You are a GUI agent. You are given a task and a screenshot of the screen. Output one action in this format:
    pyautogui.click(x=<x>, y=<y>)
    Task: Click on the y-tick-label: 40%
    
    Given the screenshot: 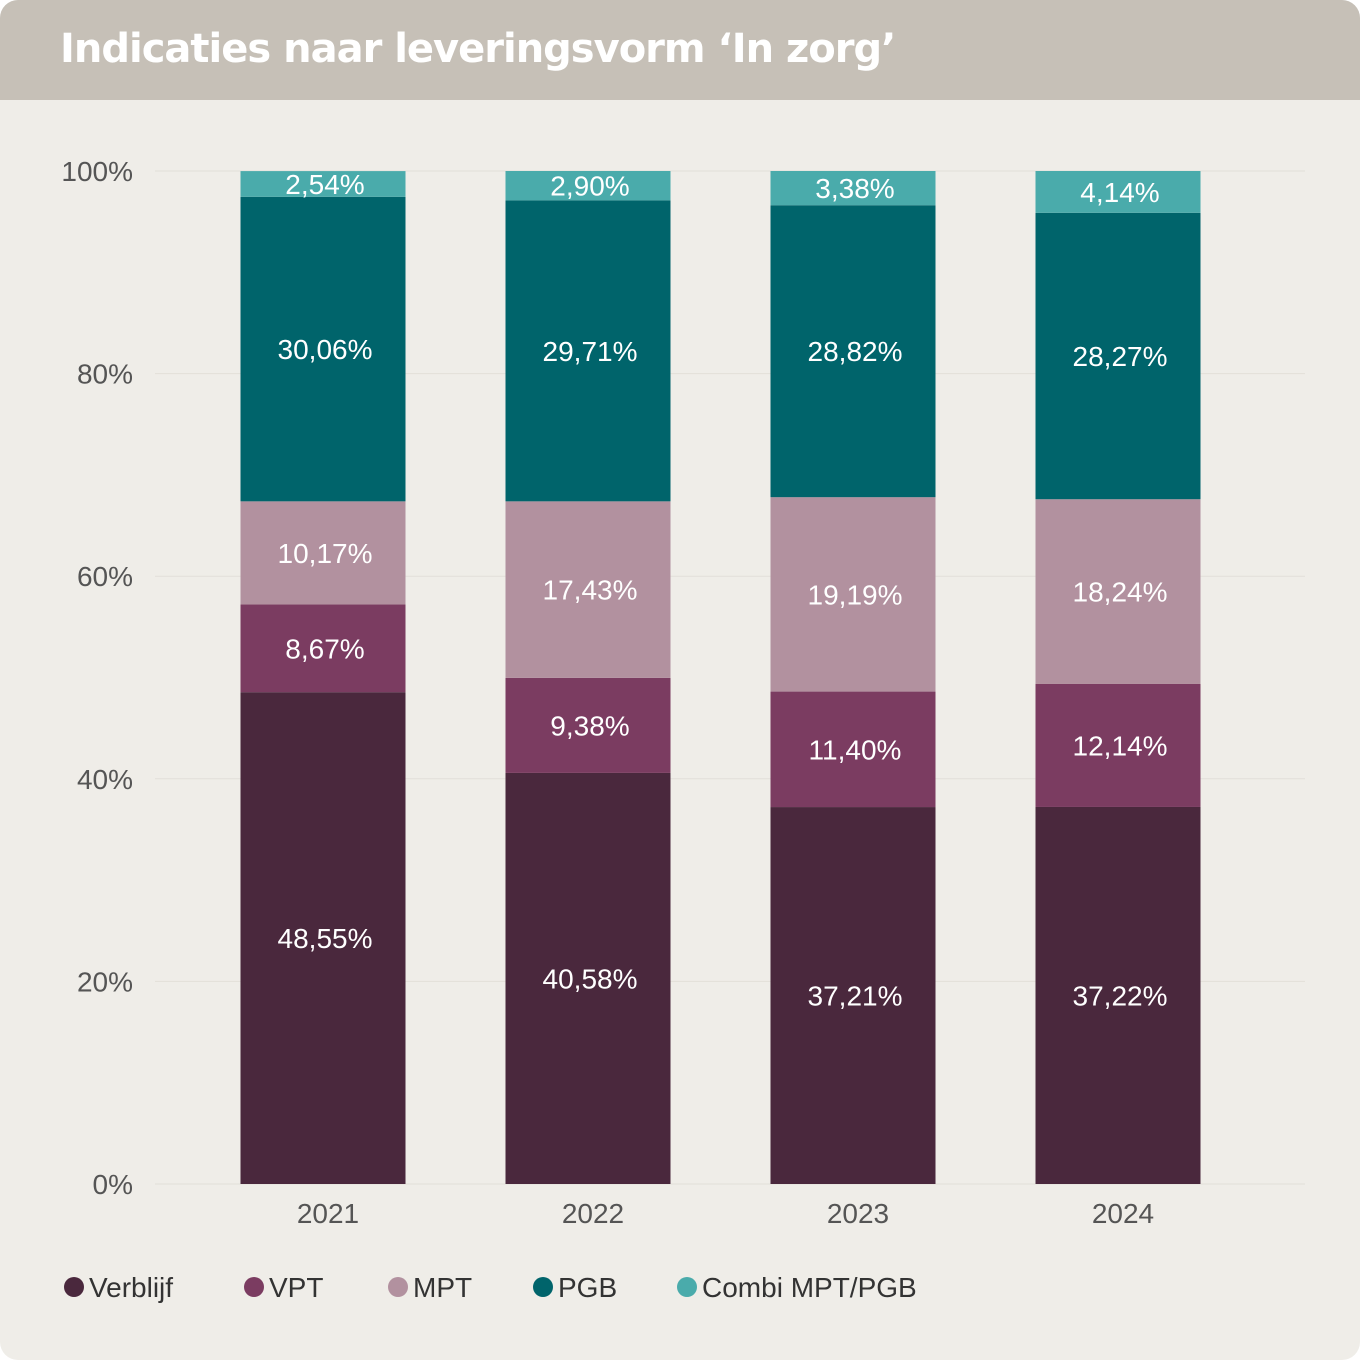 What is the action you would take?
    pyautogui.click(x=105, y=779)
    